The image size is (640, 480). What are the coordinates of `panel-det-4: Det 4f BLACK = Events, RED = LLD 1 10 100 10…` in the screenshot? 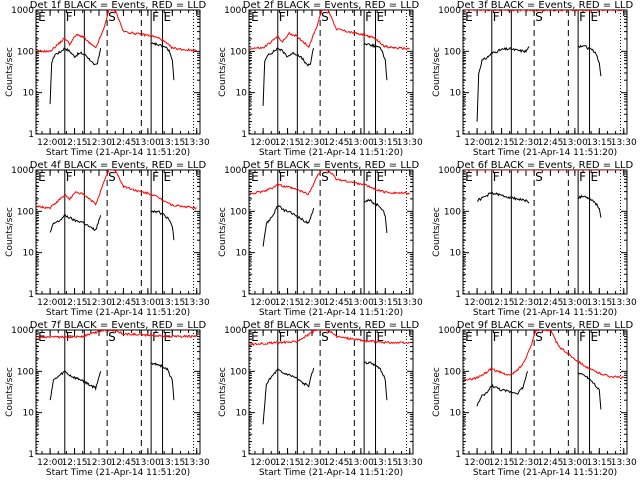 It's located at (107, 239).